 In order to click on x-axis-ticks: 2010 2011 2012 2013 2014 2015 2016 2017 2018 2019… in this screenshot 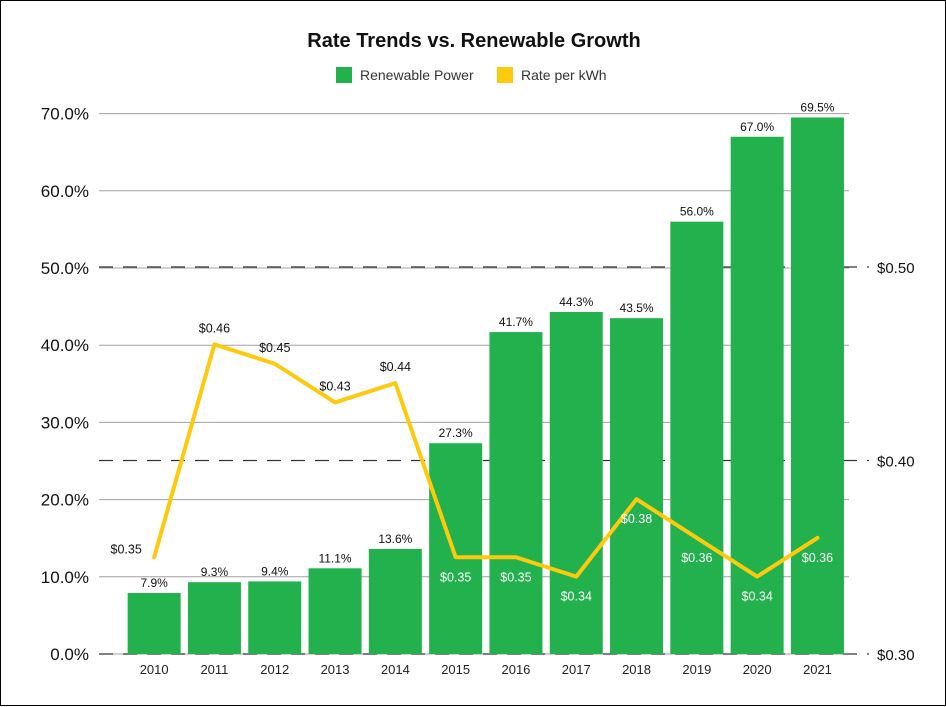, I will do `click(486, 669)`.